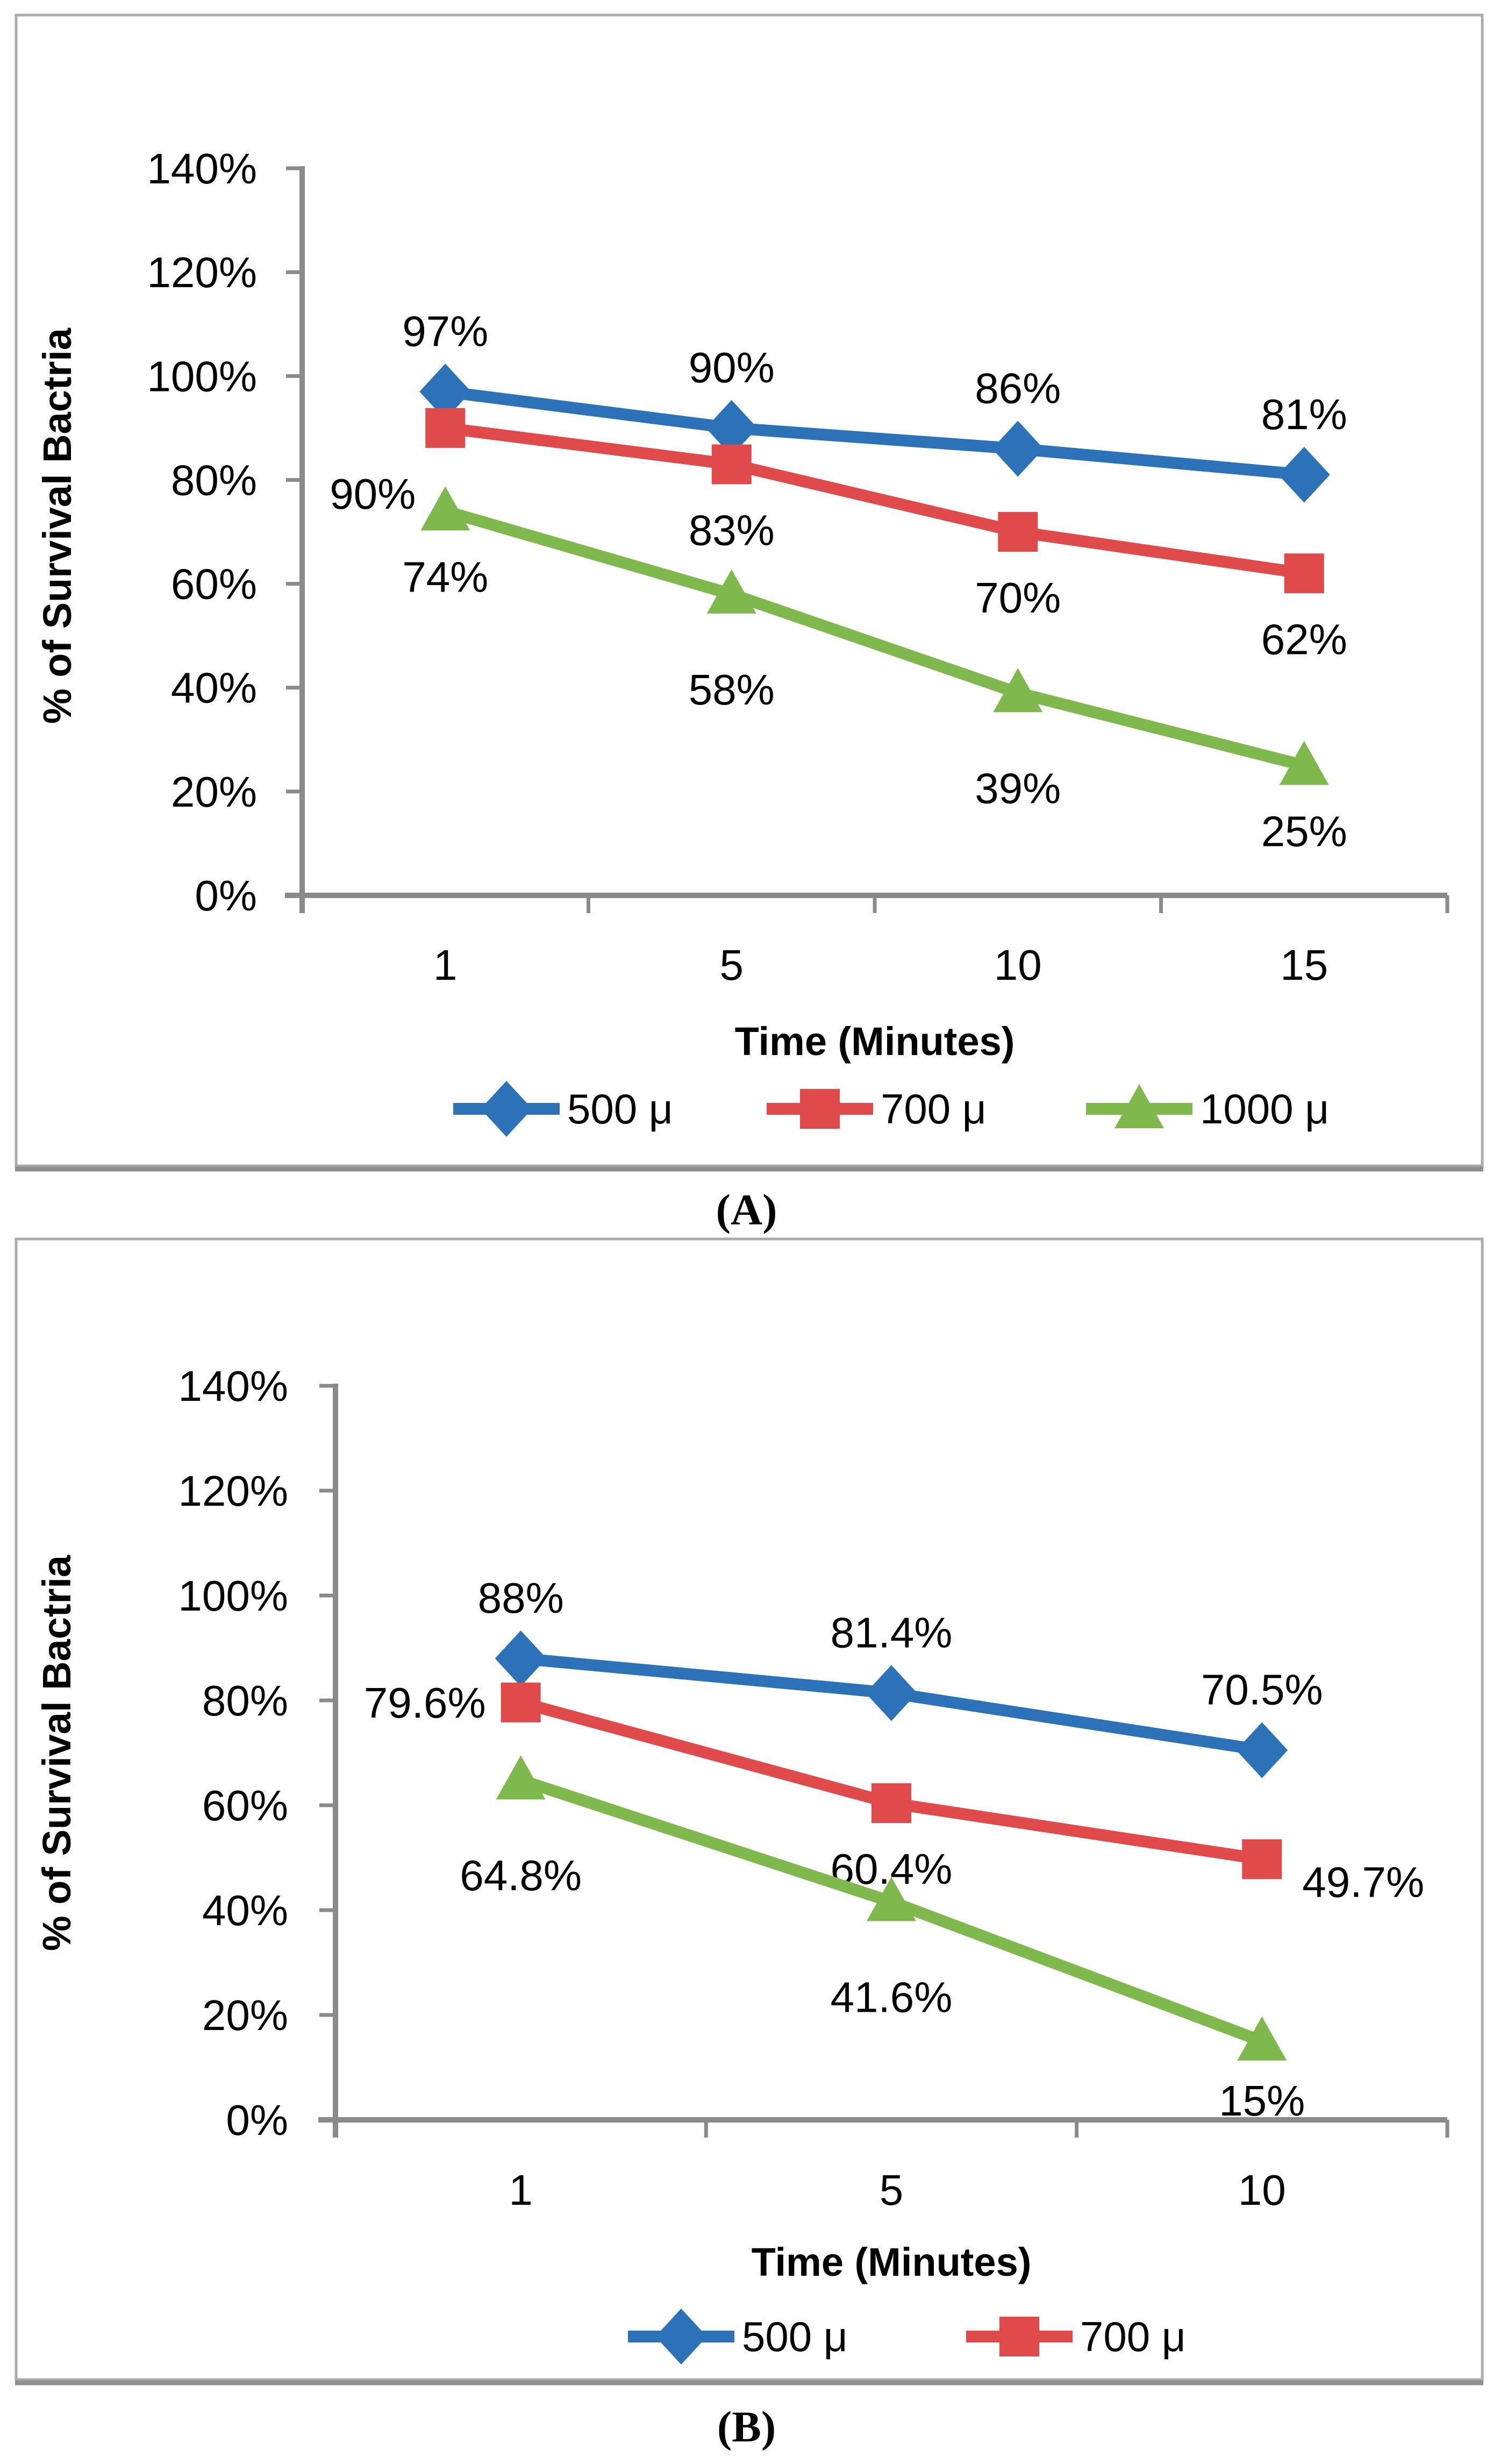  I want to click on data-label: 79.6%, so click(425, 1703).